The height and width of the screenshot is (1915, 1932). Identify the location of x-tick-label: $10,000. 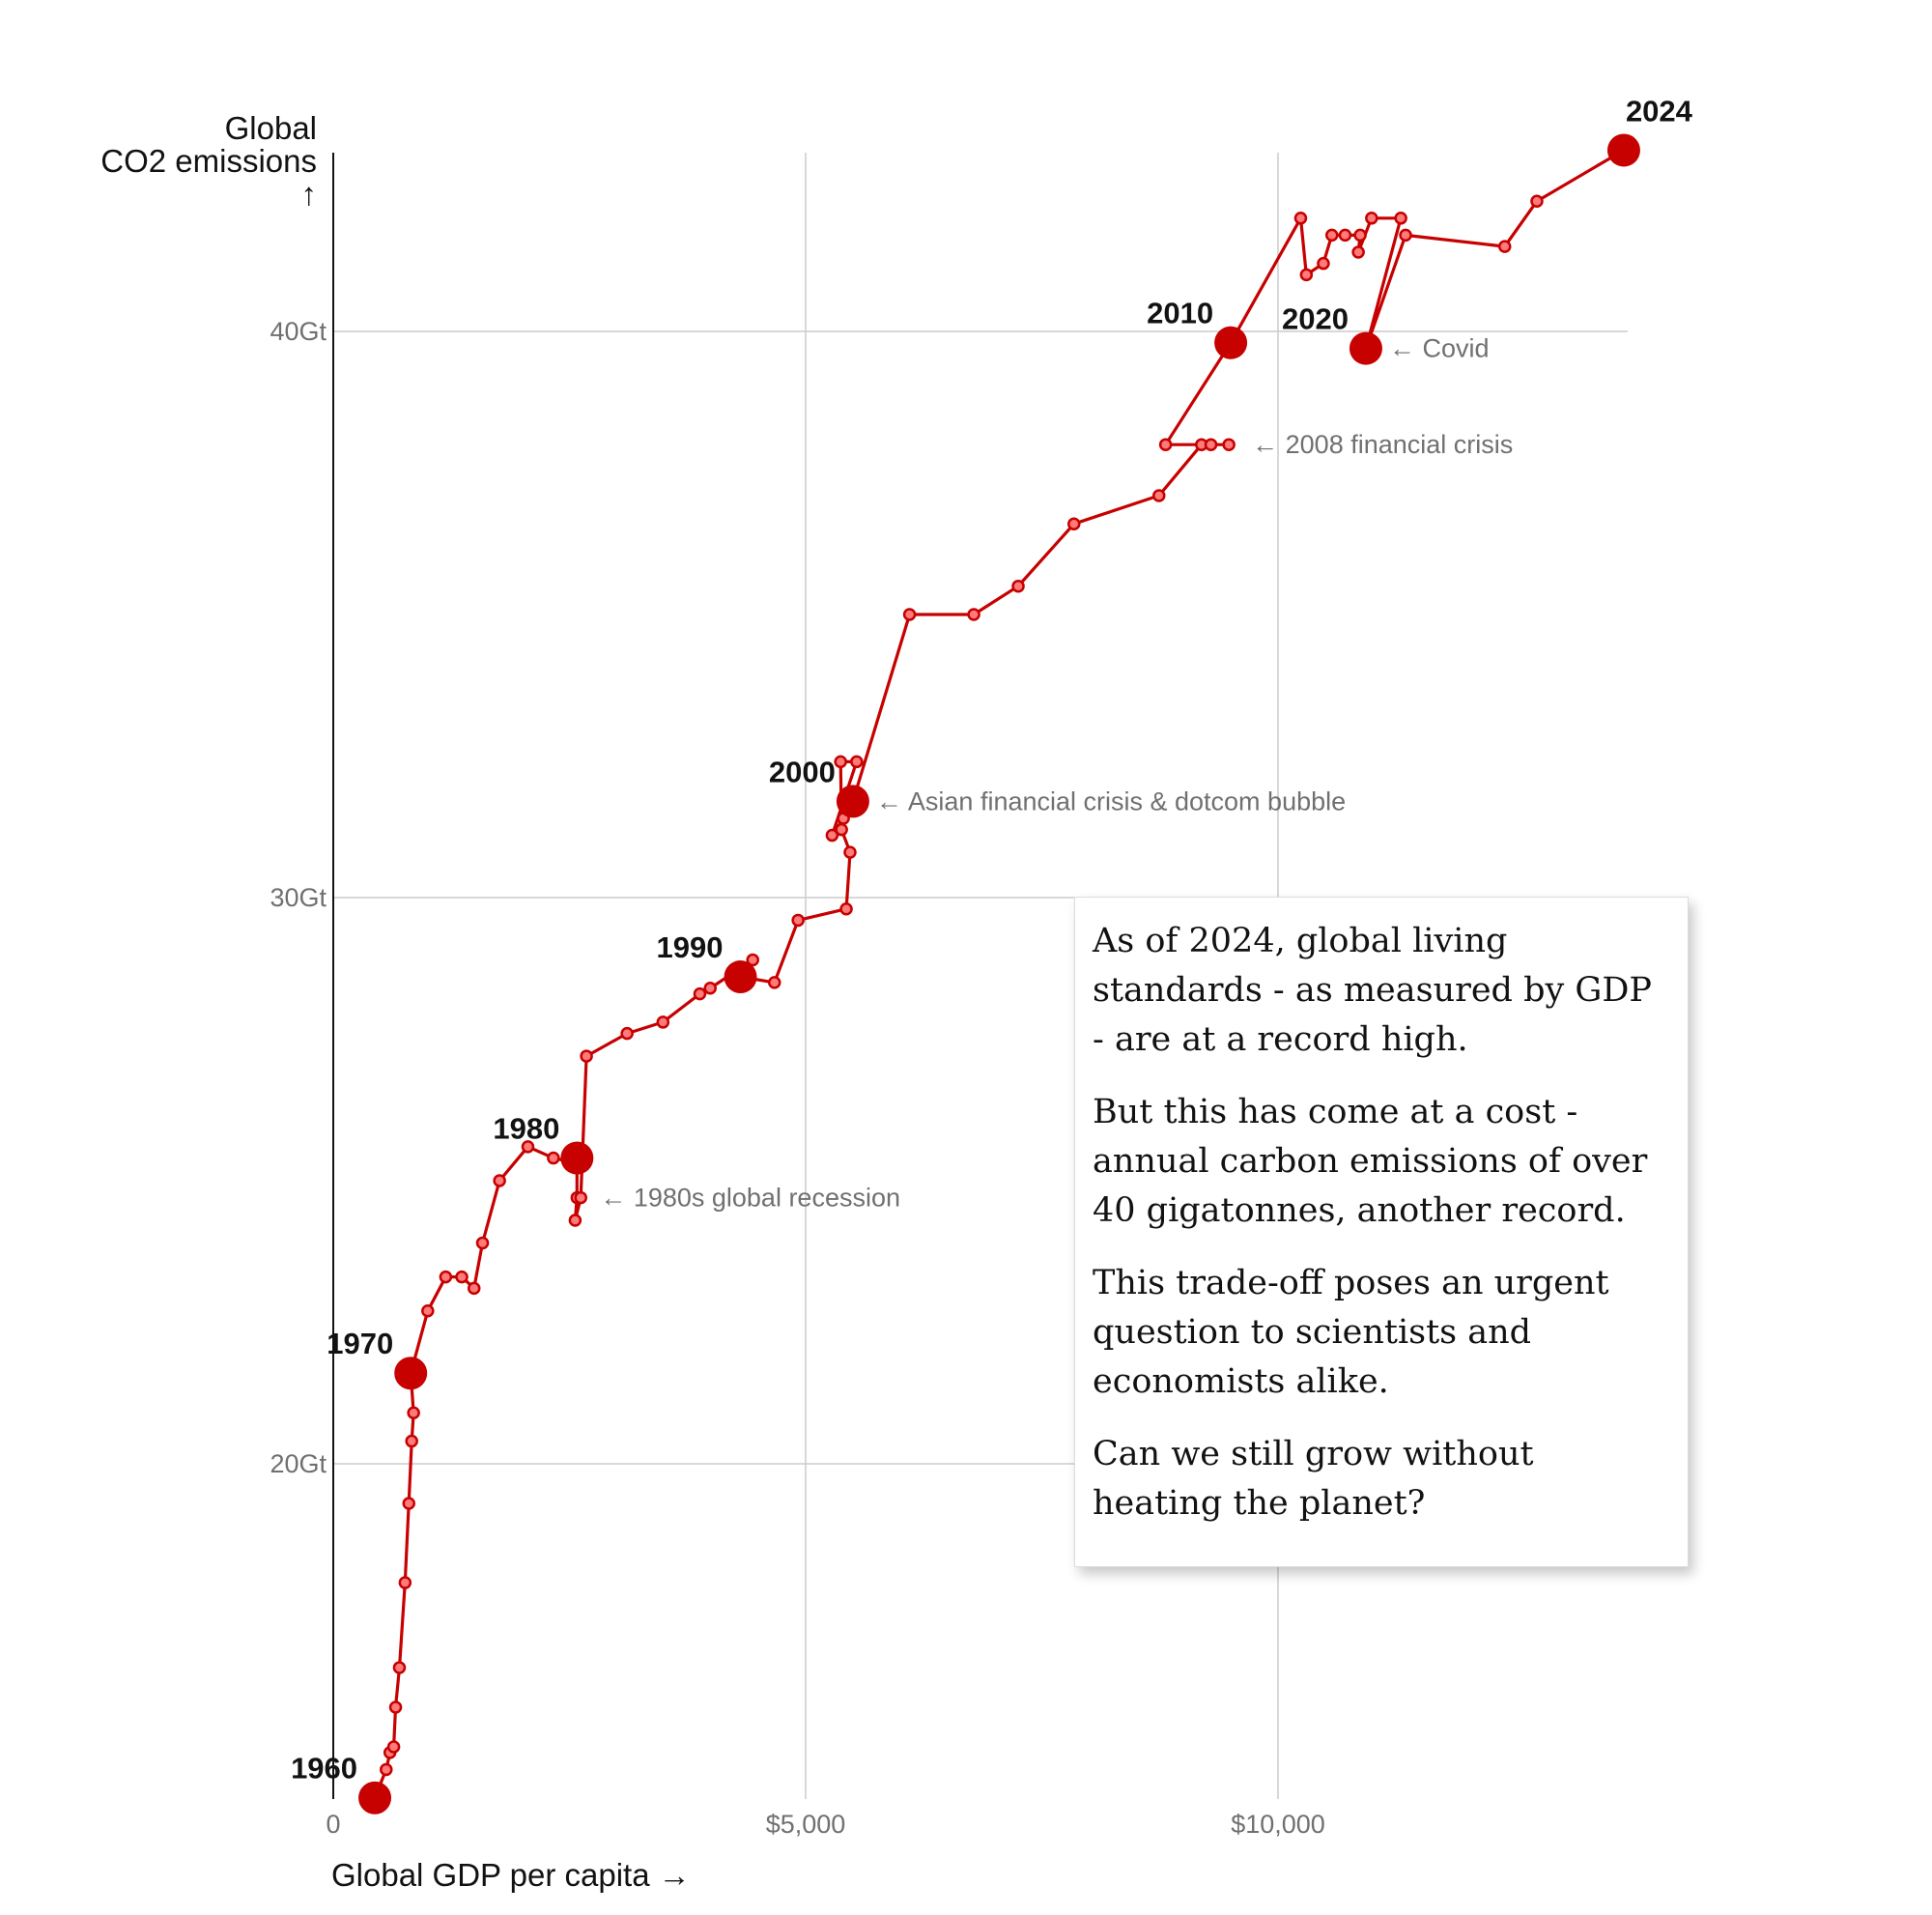
(1278, 1825).